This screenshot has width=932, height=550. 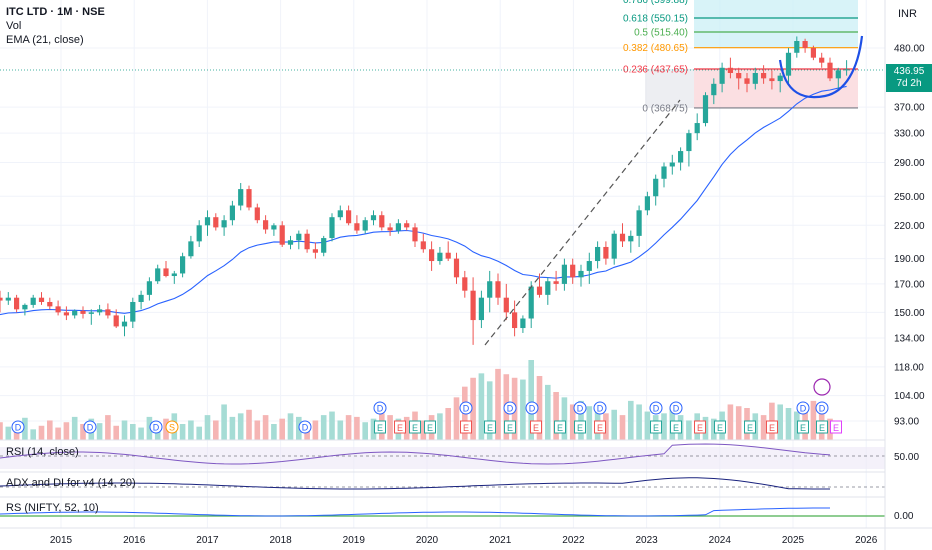 What do you see at coordinates (14, 26) in the screenshot?
I see `volume-legend: Vol` at bounding box center [14, 26].